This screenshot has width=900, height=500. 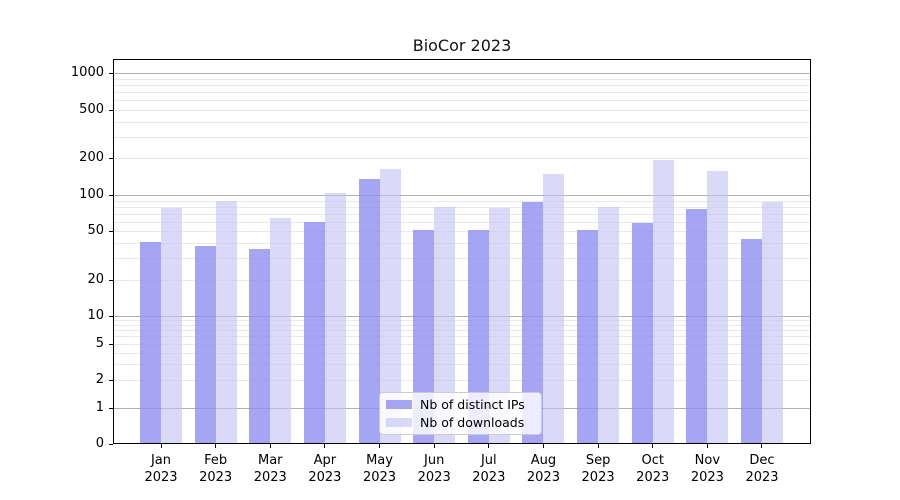 I want to click on y-tick-label: 20, so click(x=95, y=279).